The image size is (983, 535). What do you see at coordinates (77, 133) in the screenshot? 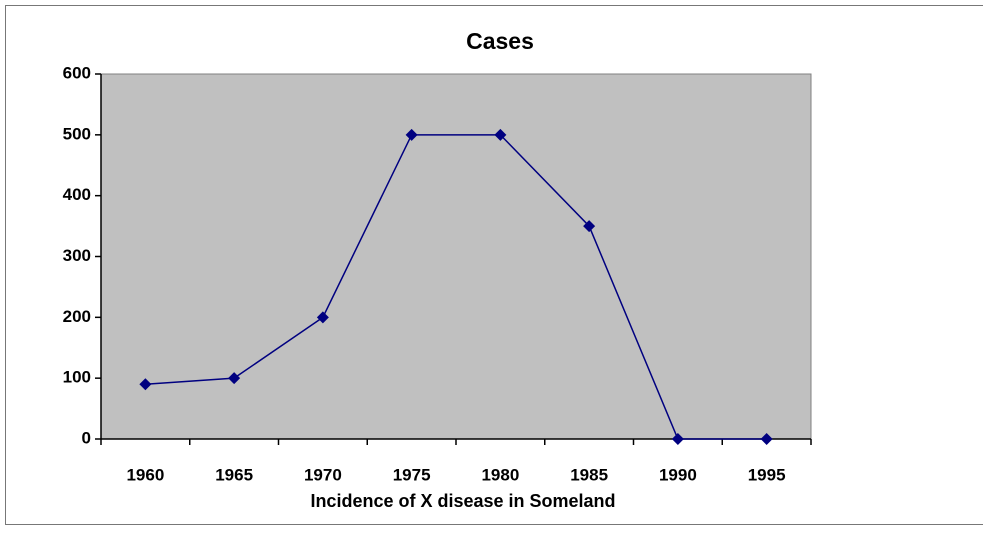
I see `y-tick-label: 500` at bounding box center [77, 133].